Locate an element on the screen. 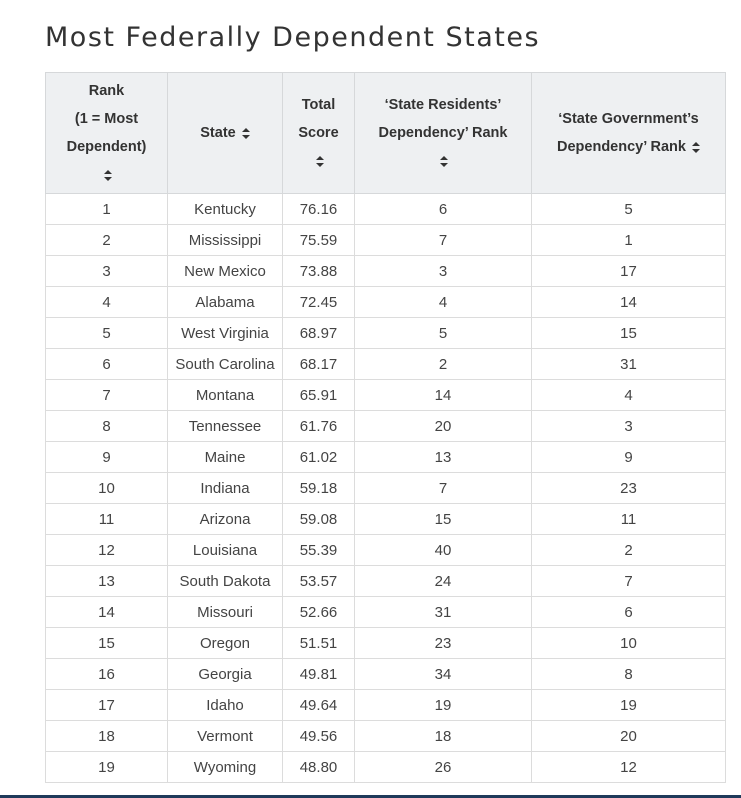  column-header-state: State is located at coordinates (225, 133).